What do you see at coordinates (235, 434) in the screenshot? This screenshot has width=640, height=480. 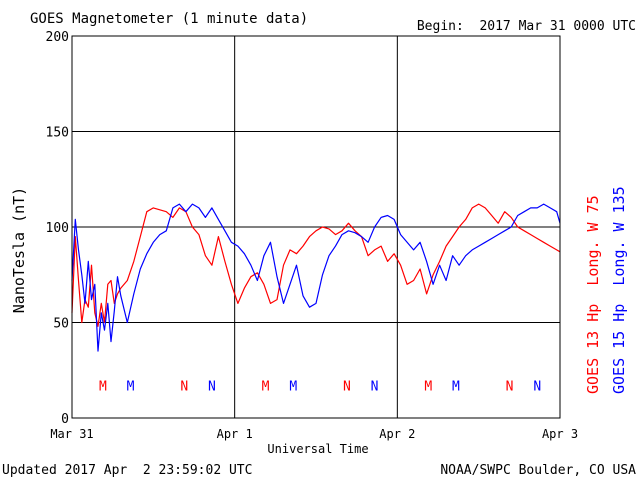 I see `x-tick-label: Apr 1` at bounding box center [235, 434].